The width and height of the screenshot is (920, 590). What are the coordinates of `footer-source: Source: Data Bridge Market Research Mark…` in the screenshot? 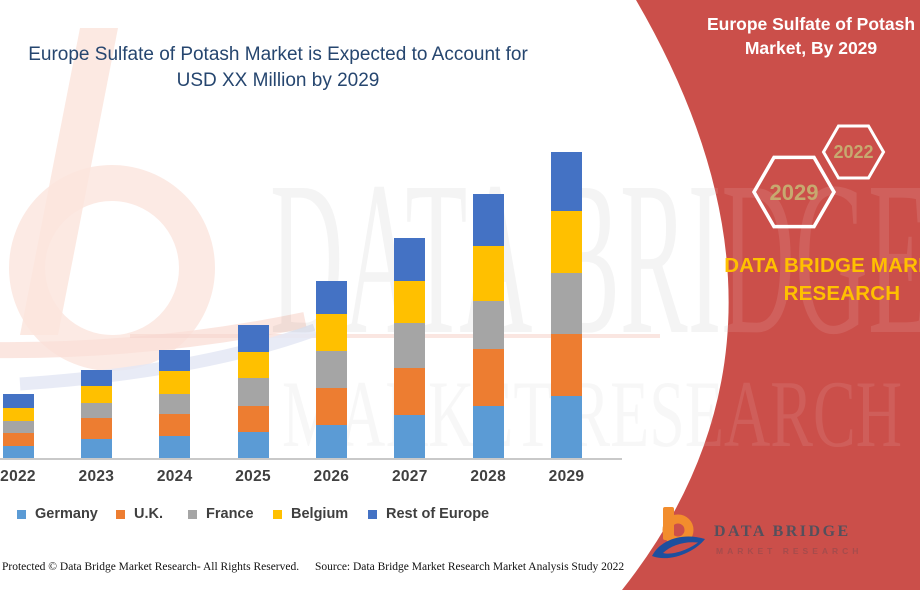 It's located at (470, 567).